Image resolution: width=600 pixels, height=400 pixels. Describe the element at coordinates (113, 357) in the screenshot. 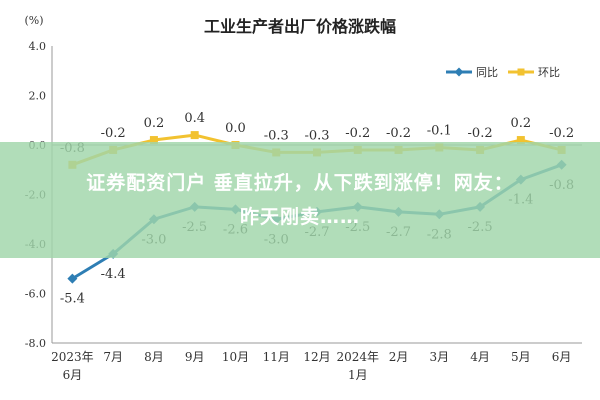

I see `x-tick-label: 7月` at that location.